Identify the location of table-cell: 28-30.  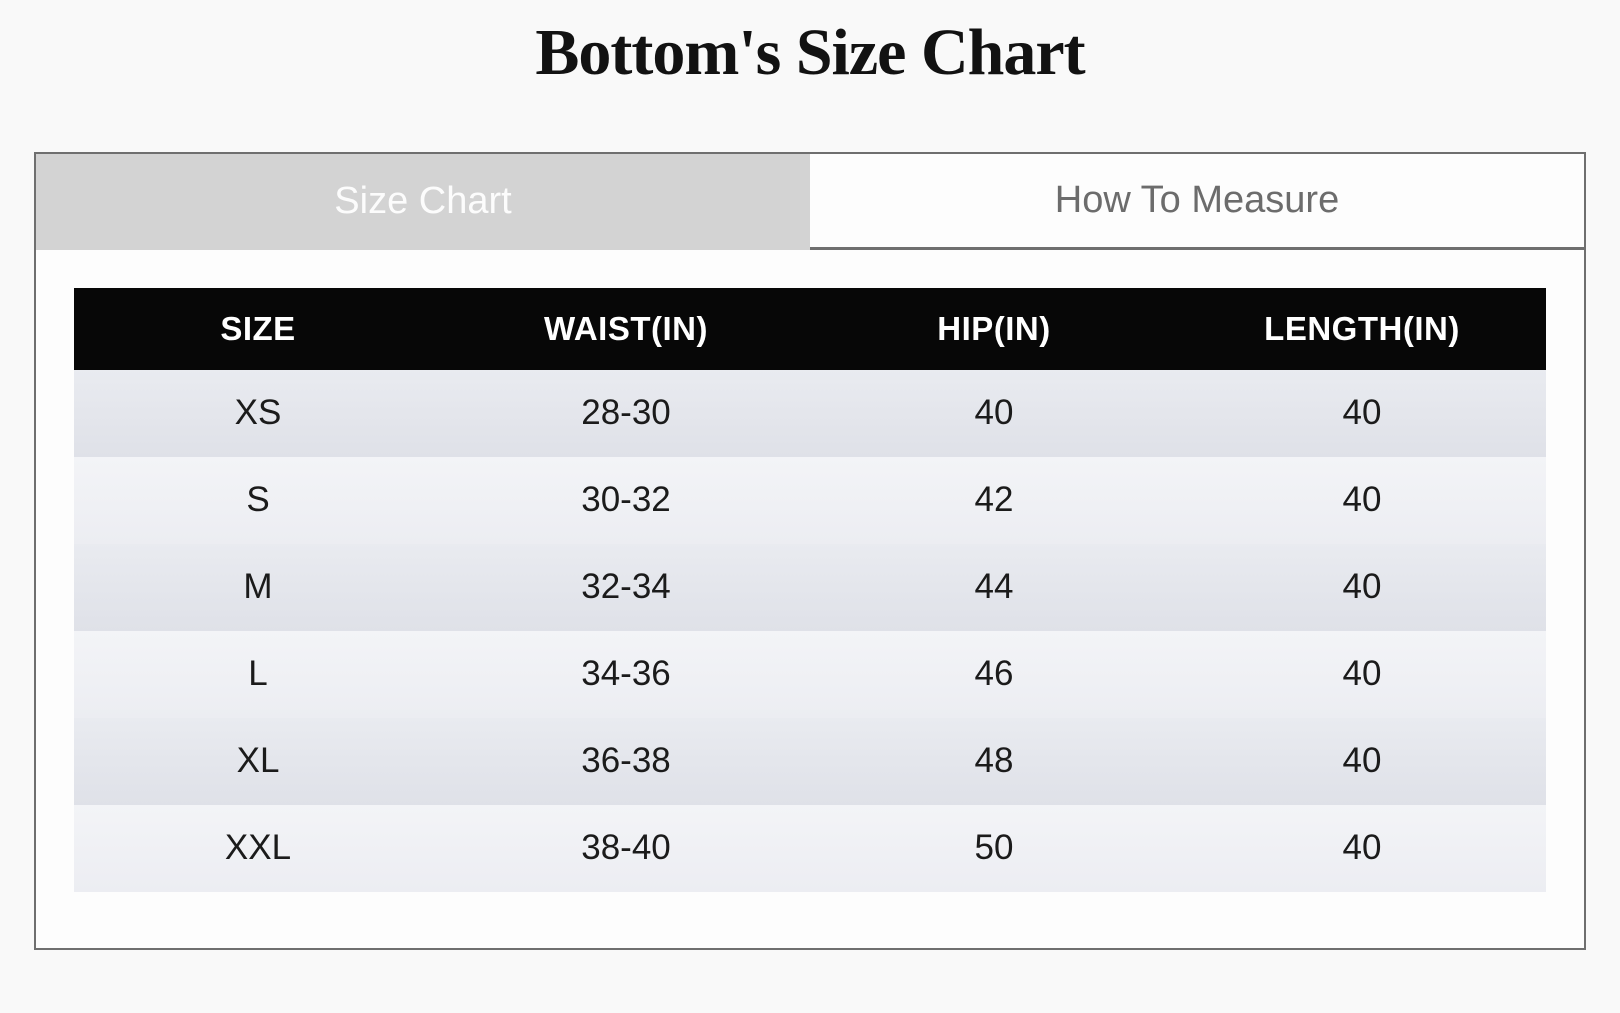
(626, 413).